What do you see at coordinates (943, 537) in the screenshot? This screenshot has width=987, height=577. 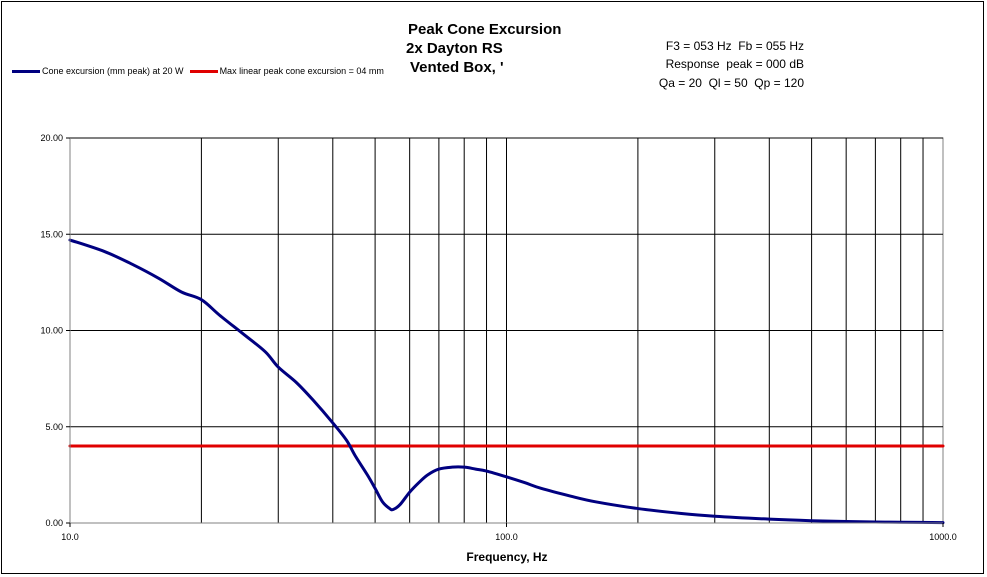 I see `x-tick-label: 1000.0` at bounding box center [943, 537].